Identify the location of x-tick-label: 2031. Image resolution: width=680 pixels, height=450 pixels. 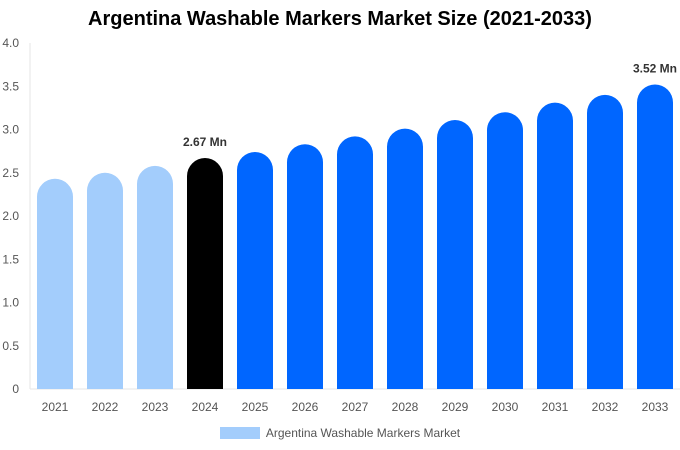
(555, 407).